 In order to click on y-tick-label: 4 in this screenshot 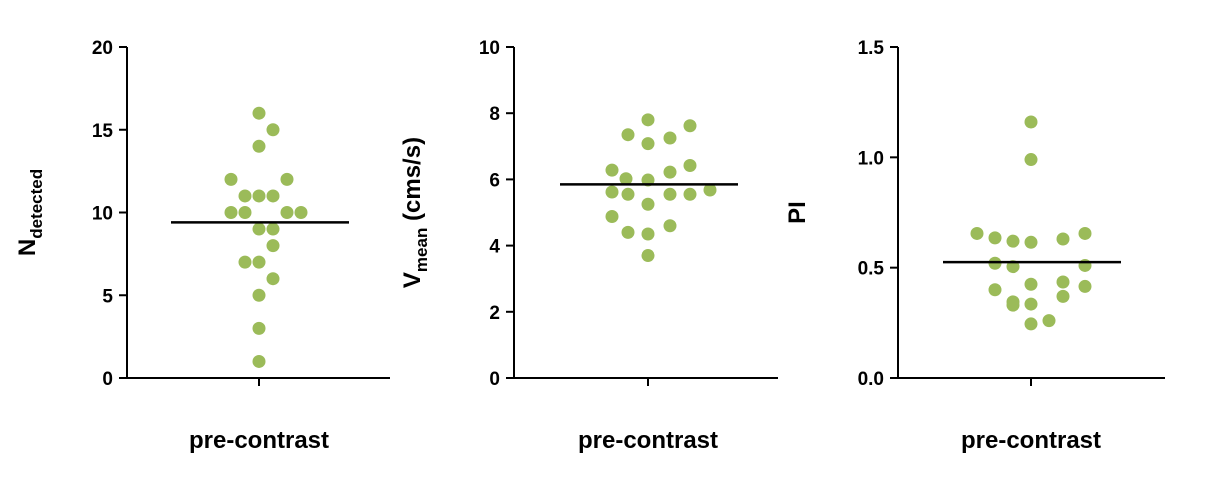, I will do `click(494, 247)`.